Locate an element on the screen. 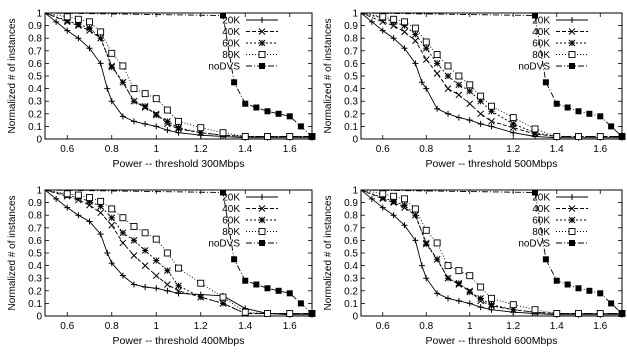 The height and width of the screenshot is (358, 627). legend-label: 80K is located at coordinates (541, 55).